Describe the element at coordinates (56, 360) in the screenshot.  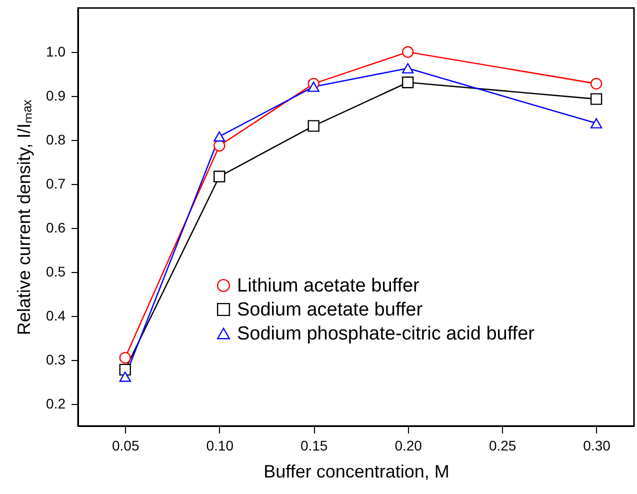
I see `y-tick-label: 0.3` at that location.